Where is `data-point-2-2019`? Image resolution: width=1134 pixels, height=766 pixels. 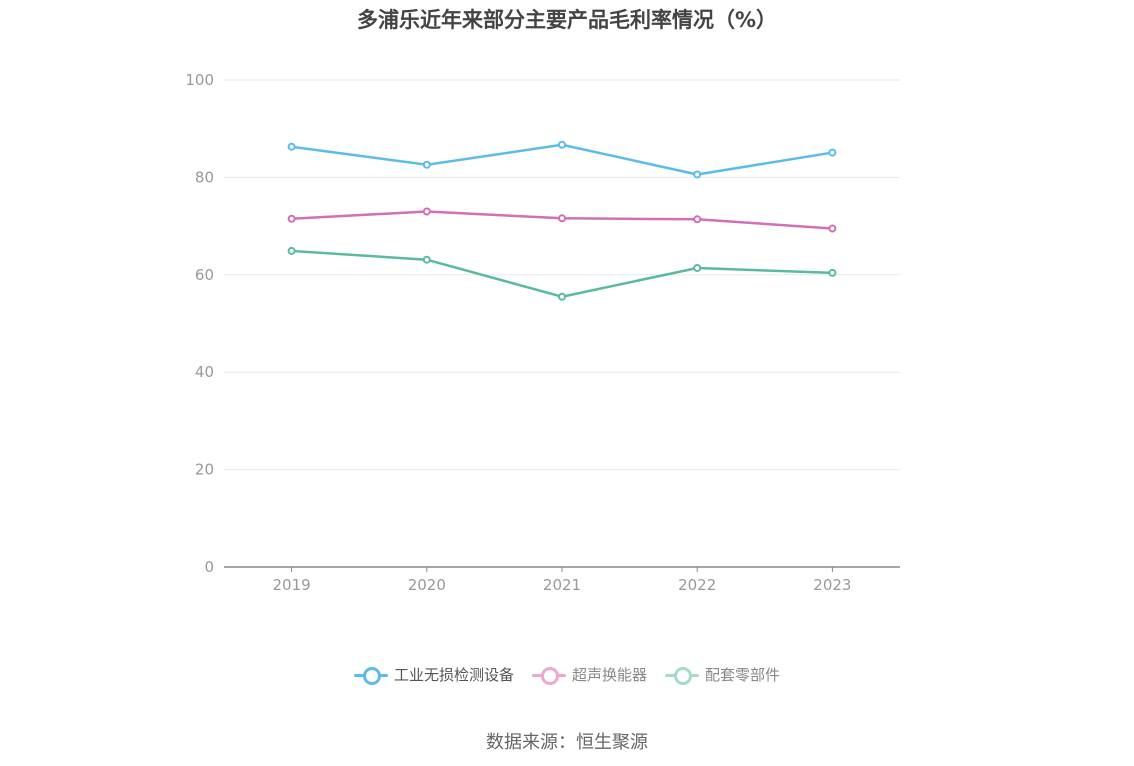
data-point-2-2019 is located at coordinates (291, 250).